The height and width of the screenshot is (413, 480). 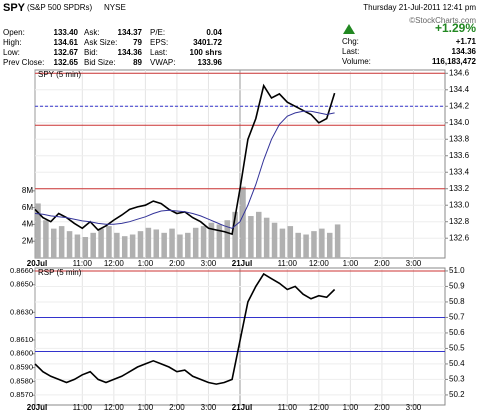 I want to click on credit: ©StockCharts.com, so click(x=442, y=20).